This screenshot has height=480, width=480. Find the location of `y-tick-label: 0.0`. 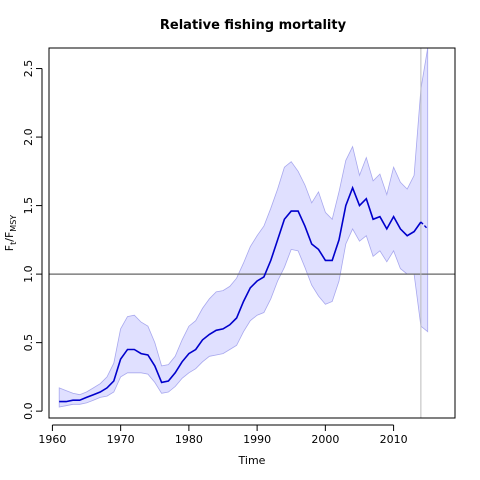

y-tick-label: 0.0 is located at coordinates (28, 411).